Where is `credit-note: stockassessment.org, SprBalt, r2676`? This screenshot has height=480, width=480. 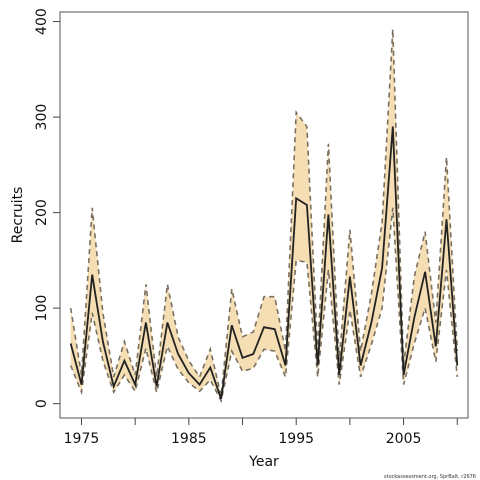
credit-note: stockassessment.org, SprBalt, r2676 is located at coordinates (430, 477).